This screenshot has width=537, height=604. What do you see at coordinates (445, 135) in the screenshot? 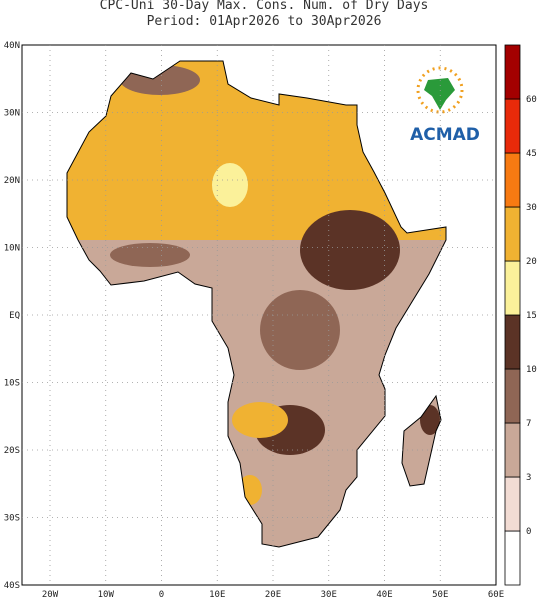
I see `logo-text: ACMAD` at bounding box center [445, 135].